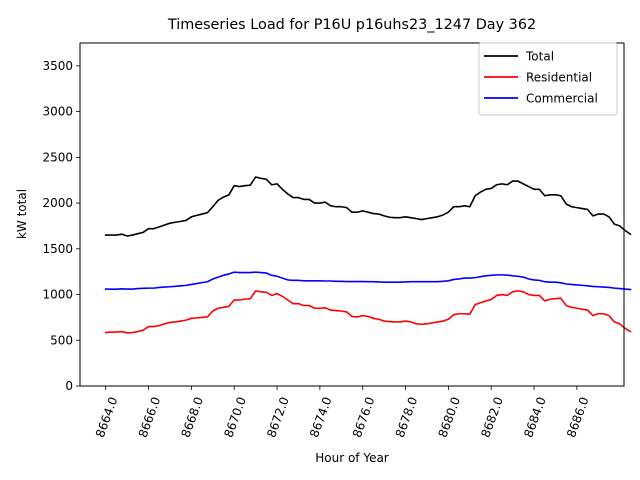 This screenshot has width=640, height=480. I want to click on y-tick-label: 1000, so click(57, 295).